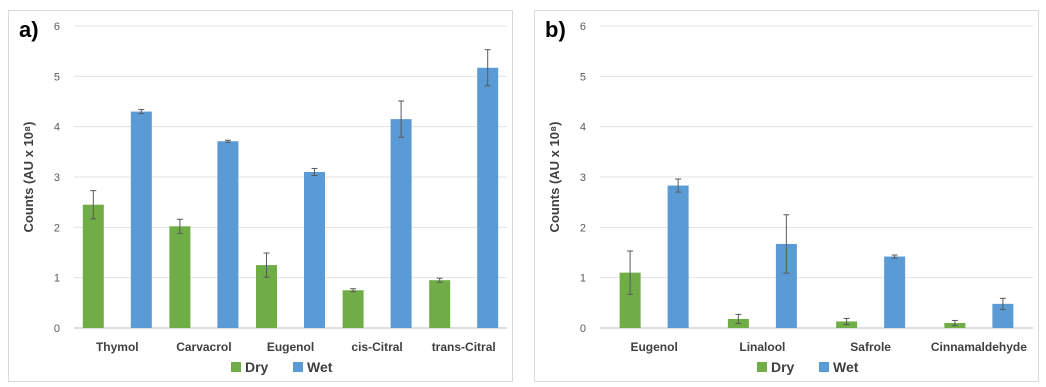 The image size is (1046, 387). Describe the element at coordinates (979, 347) in the screenshot. I see `x-tick-label: Cinnamaldehyde` at that location.